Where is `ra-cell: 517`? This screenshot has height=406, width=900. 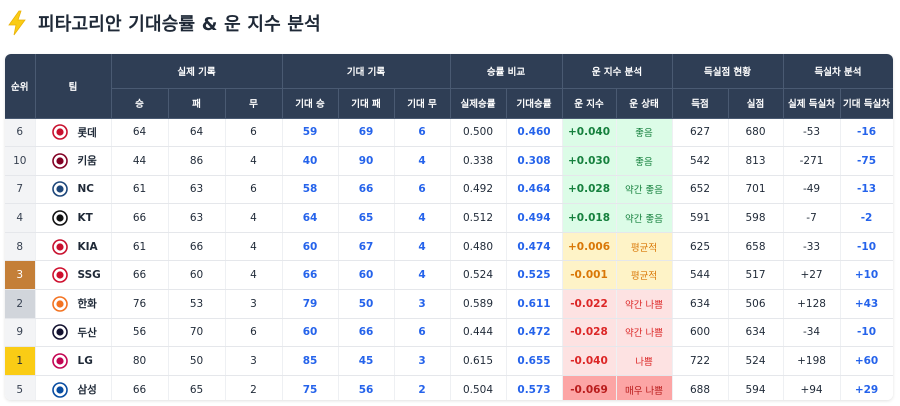 ra-cell: 517 is located at coordinates (756, 275).